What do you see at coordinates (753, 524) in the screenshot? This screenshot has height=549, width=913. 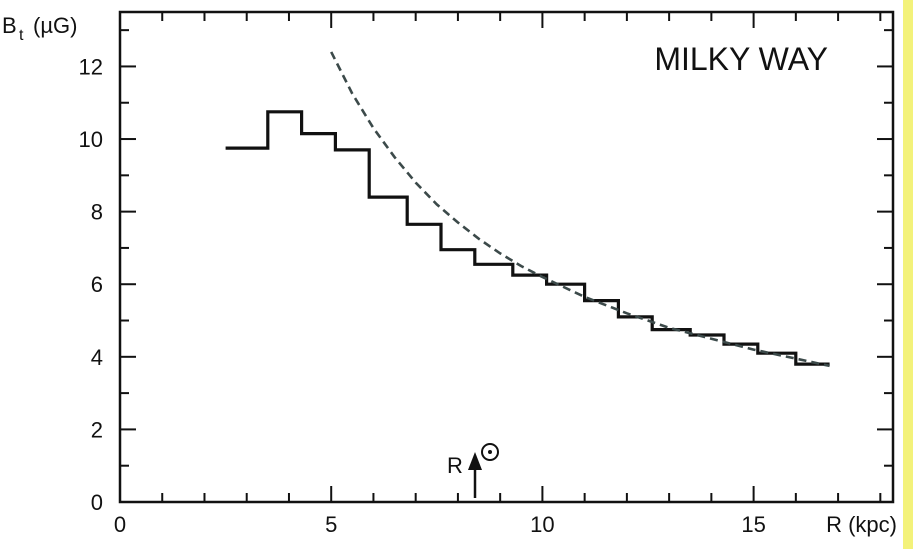 I see `x-tick-label: 15` at bounding box center [753, 524].